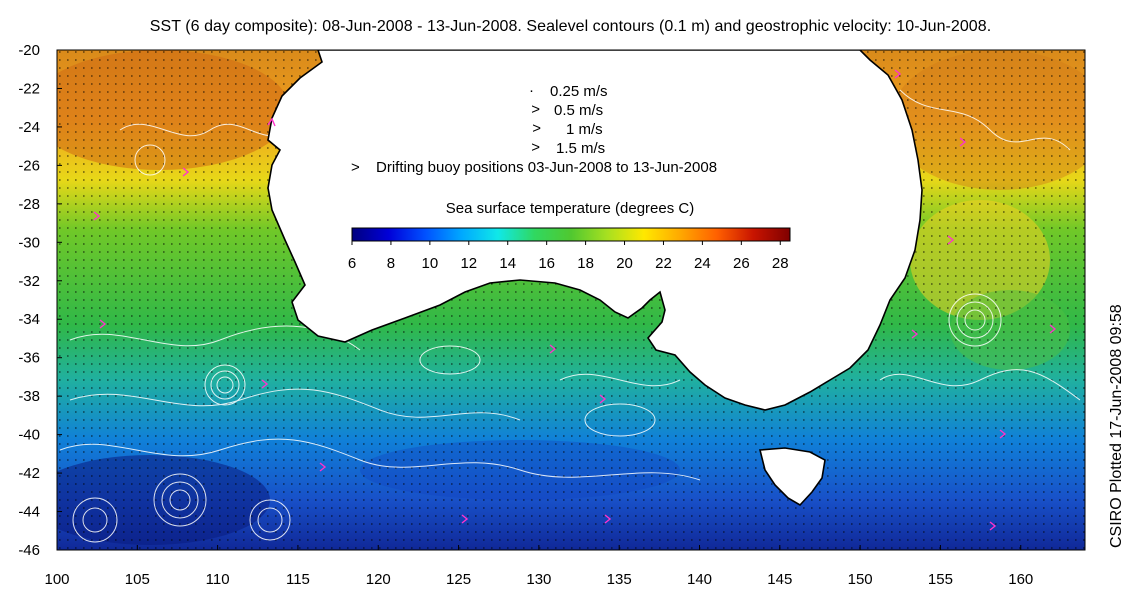 This screenshot has height=601, width=1141. Describe the element at coordinates (538, 579) in the screenshot. I see `longitude-tick-label: 130` at that location.